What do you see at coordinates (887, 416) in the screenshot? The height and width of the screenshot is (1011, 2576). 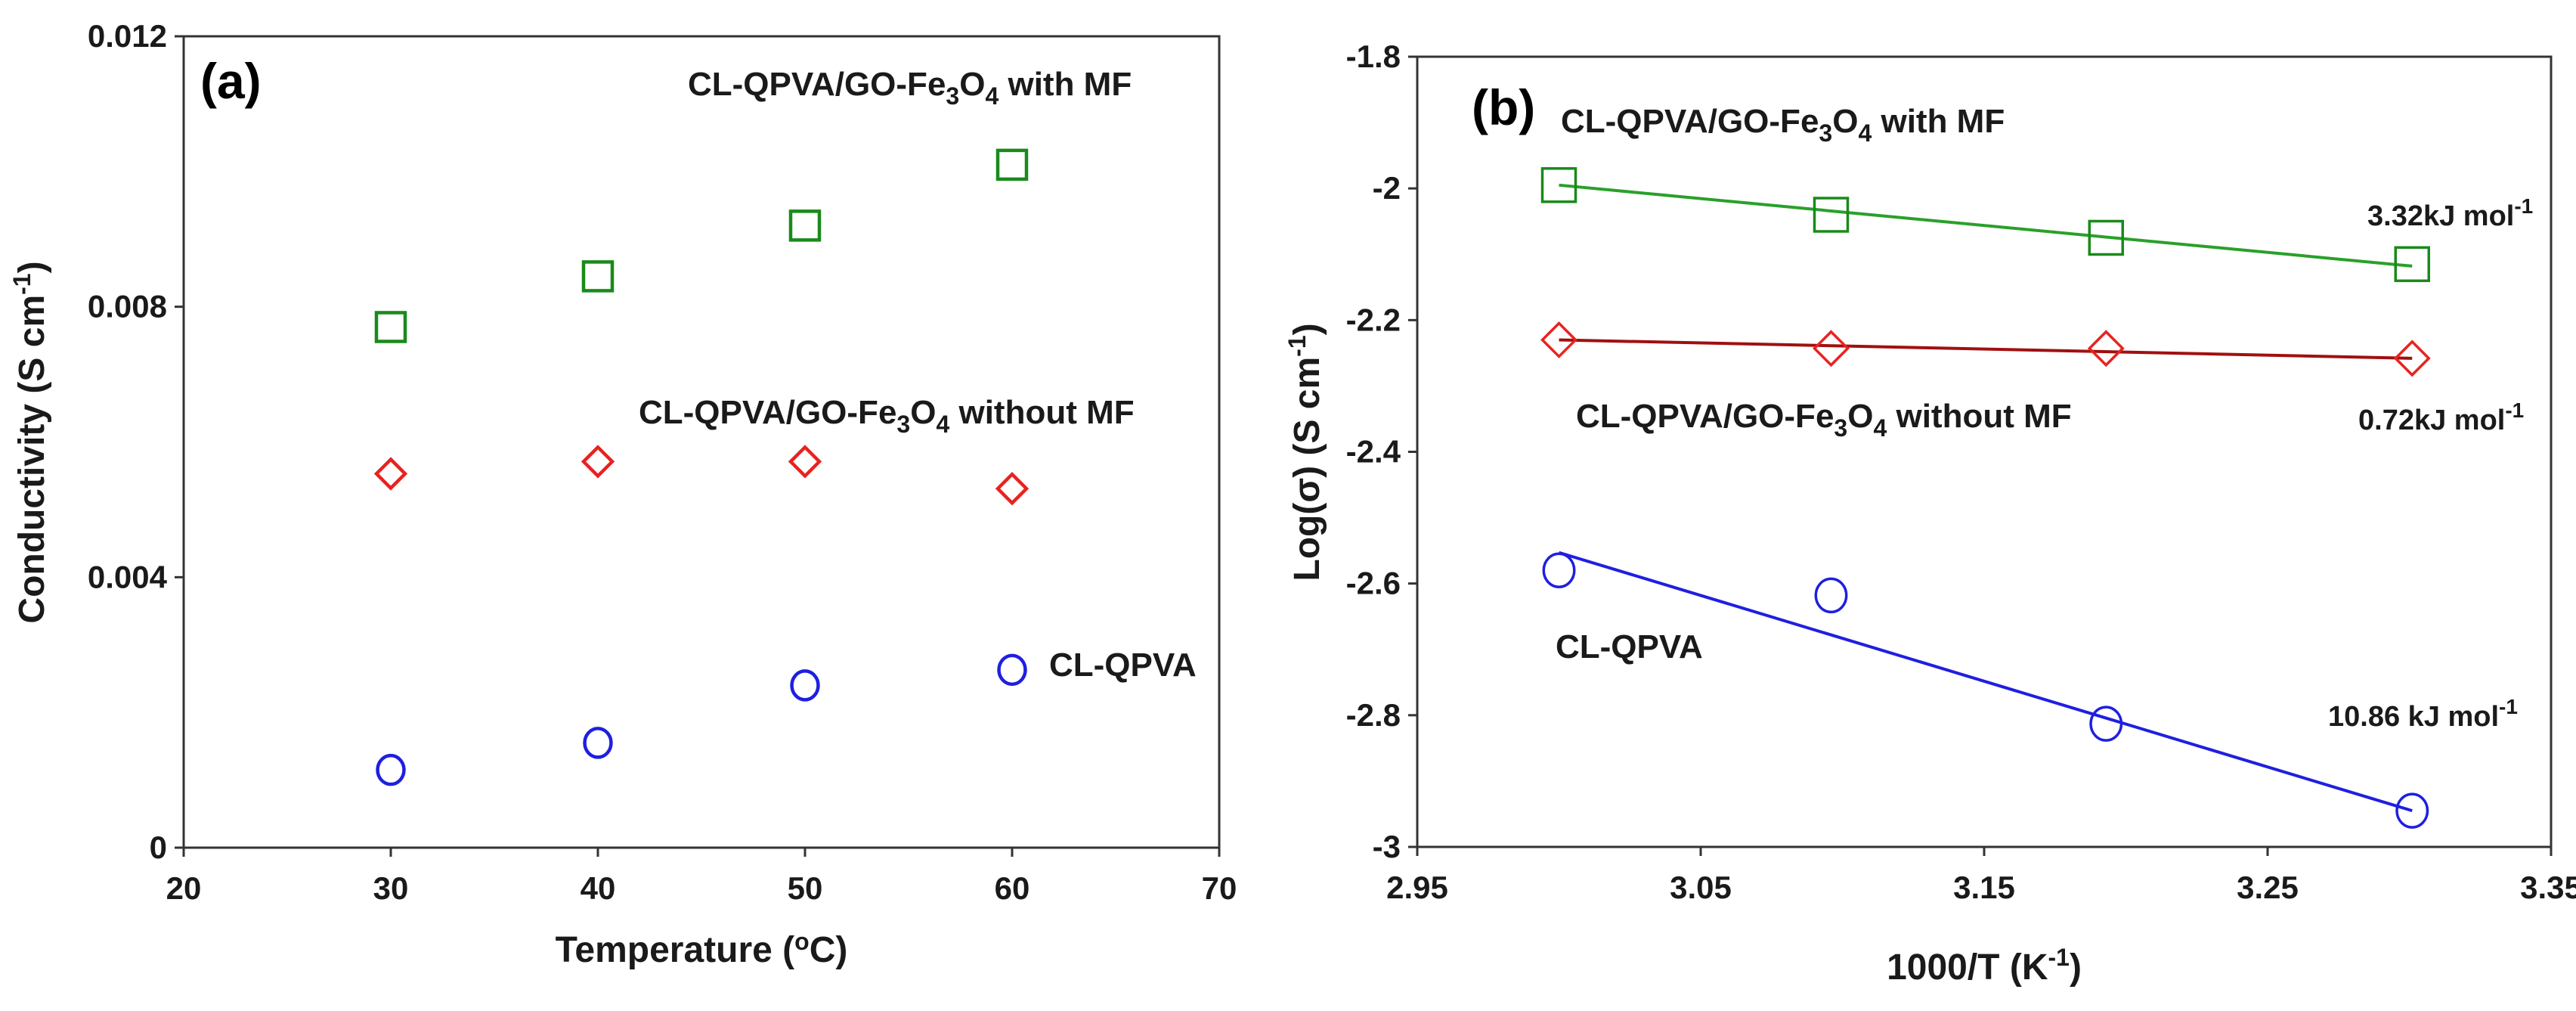 I see `panel-a-label-without-mf: CL-QPVA/GO-Fe3O4 without MF` at bounding box center [887, 416].